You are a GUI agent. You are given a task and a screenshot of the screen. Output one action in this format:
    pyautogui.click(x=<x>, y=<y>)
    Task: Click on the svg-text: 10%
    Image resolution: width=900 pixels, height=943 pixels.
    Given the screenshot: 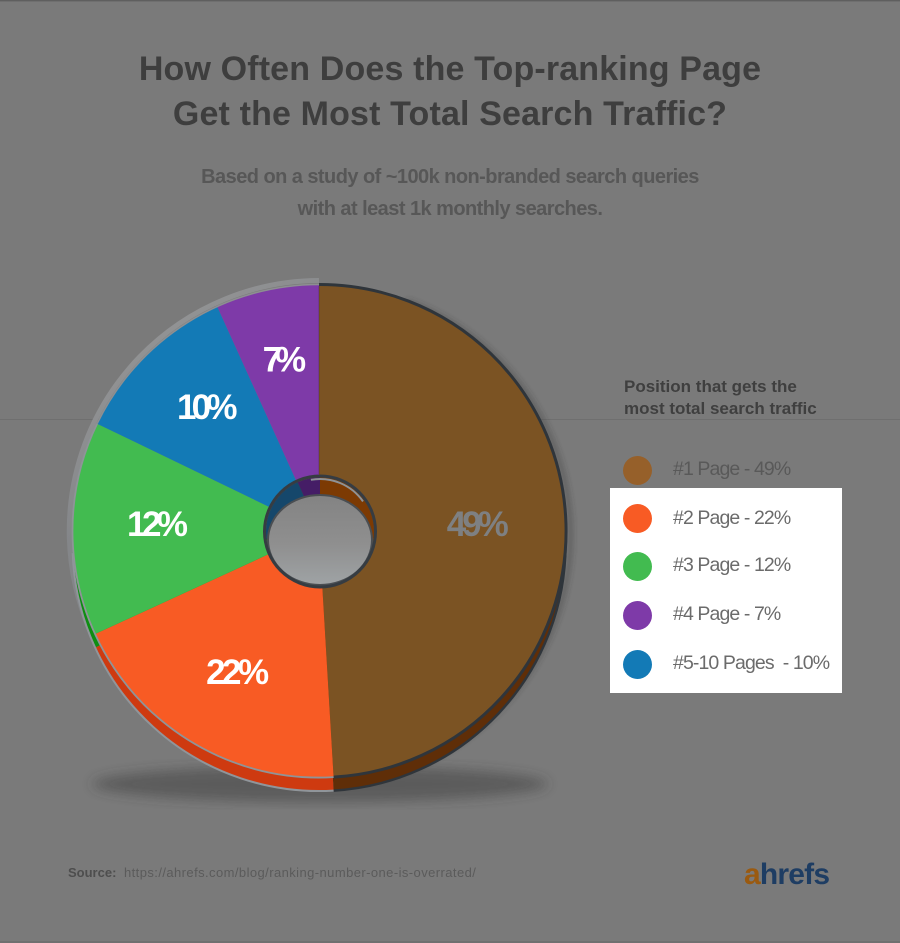 What is the action you would take?
    pyautogui.click(x=207, y=407)
    